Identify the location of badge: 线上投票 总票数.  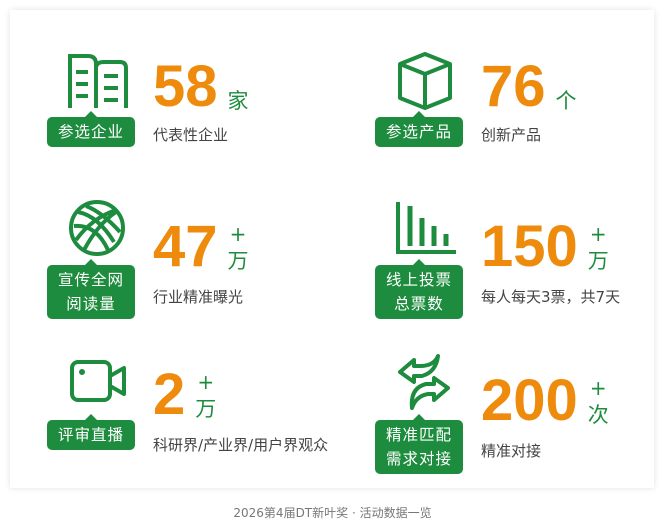
(419, 289).